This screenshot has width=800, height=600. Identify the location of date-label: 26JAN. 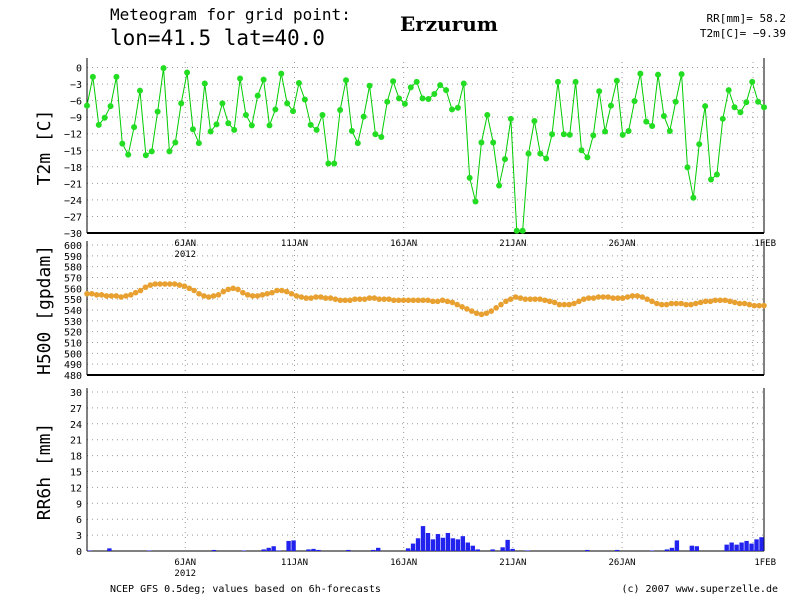
(622, 244).